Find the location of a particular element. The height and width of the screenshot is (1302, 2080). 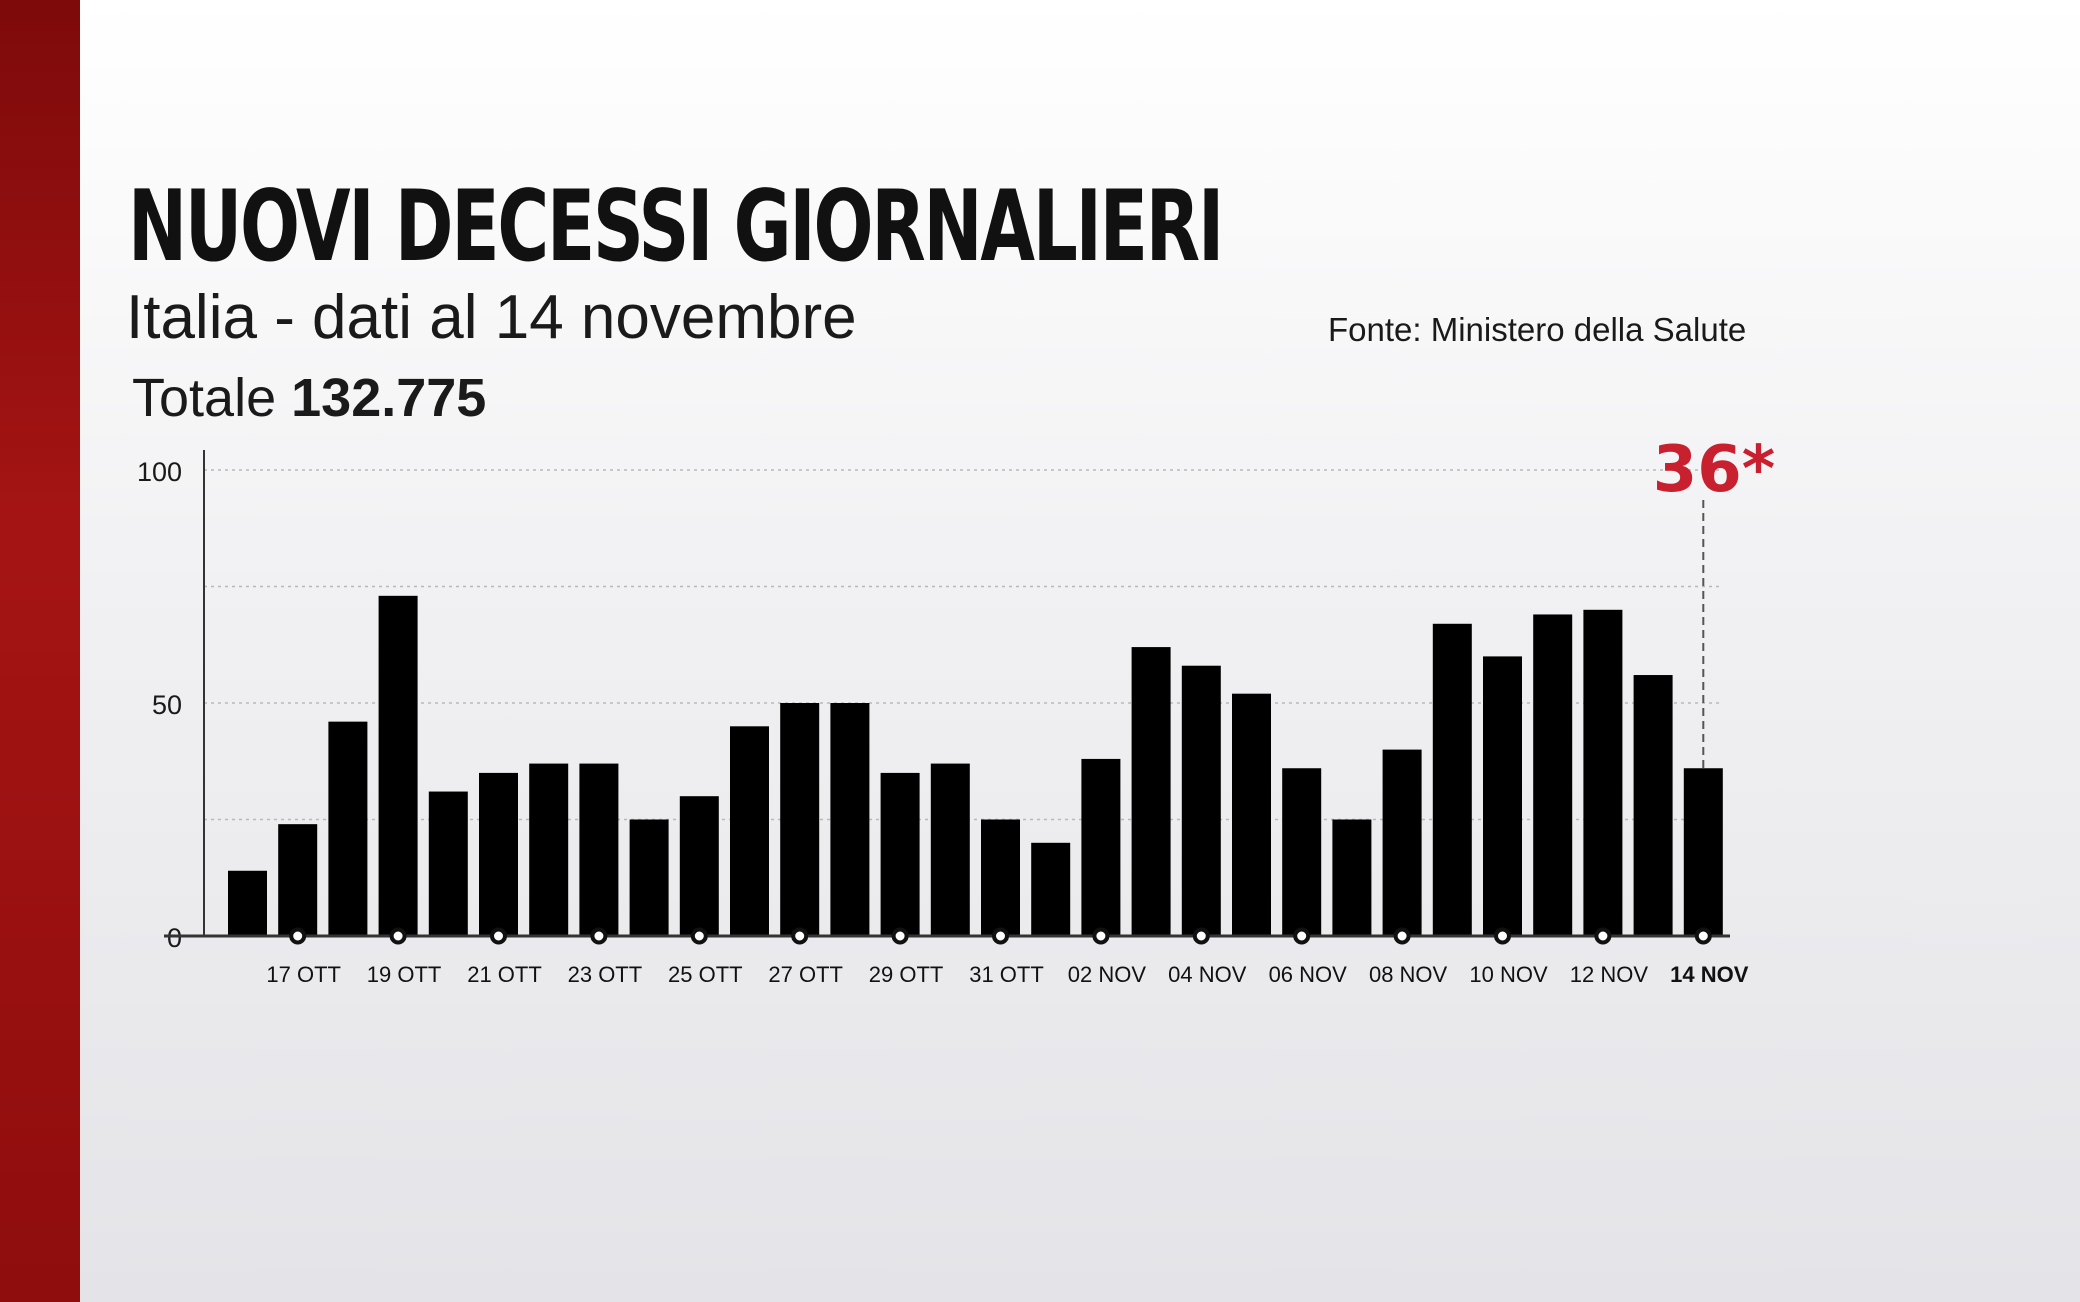

y-tick-label: 100 is located at coordinates (159, 472).